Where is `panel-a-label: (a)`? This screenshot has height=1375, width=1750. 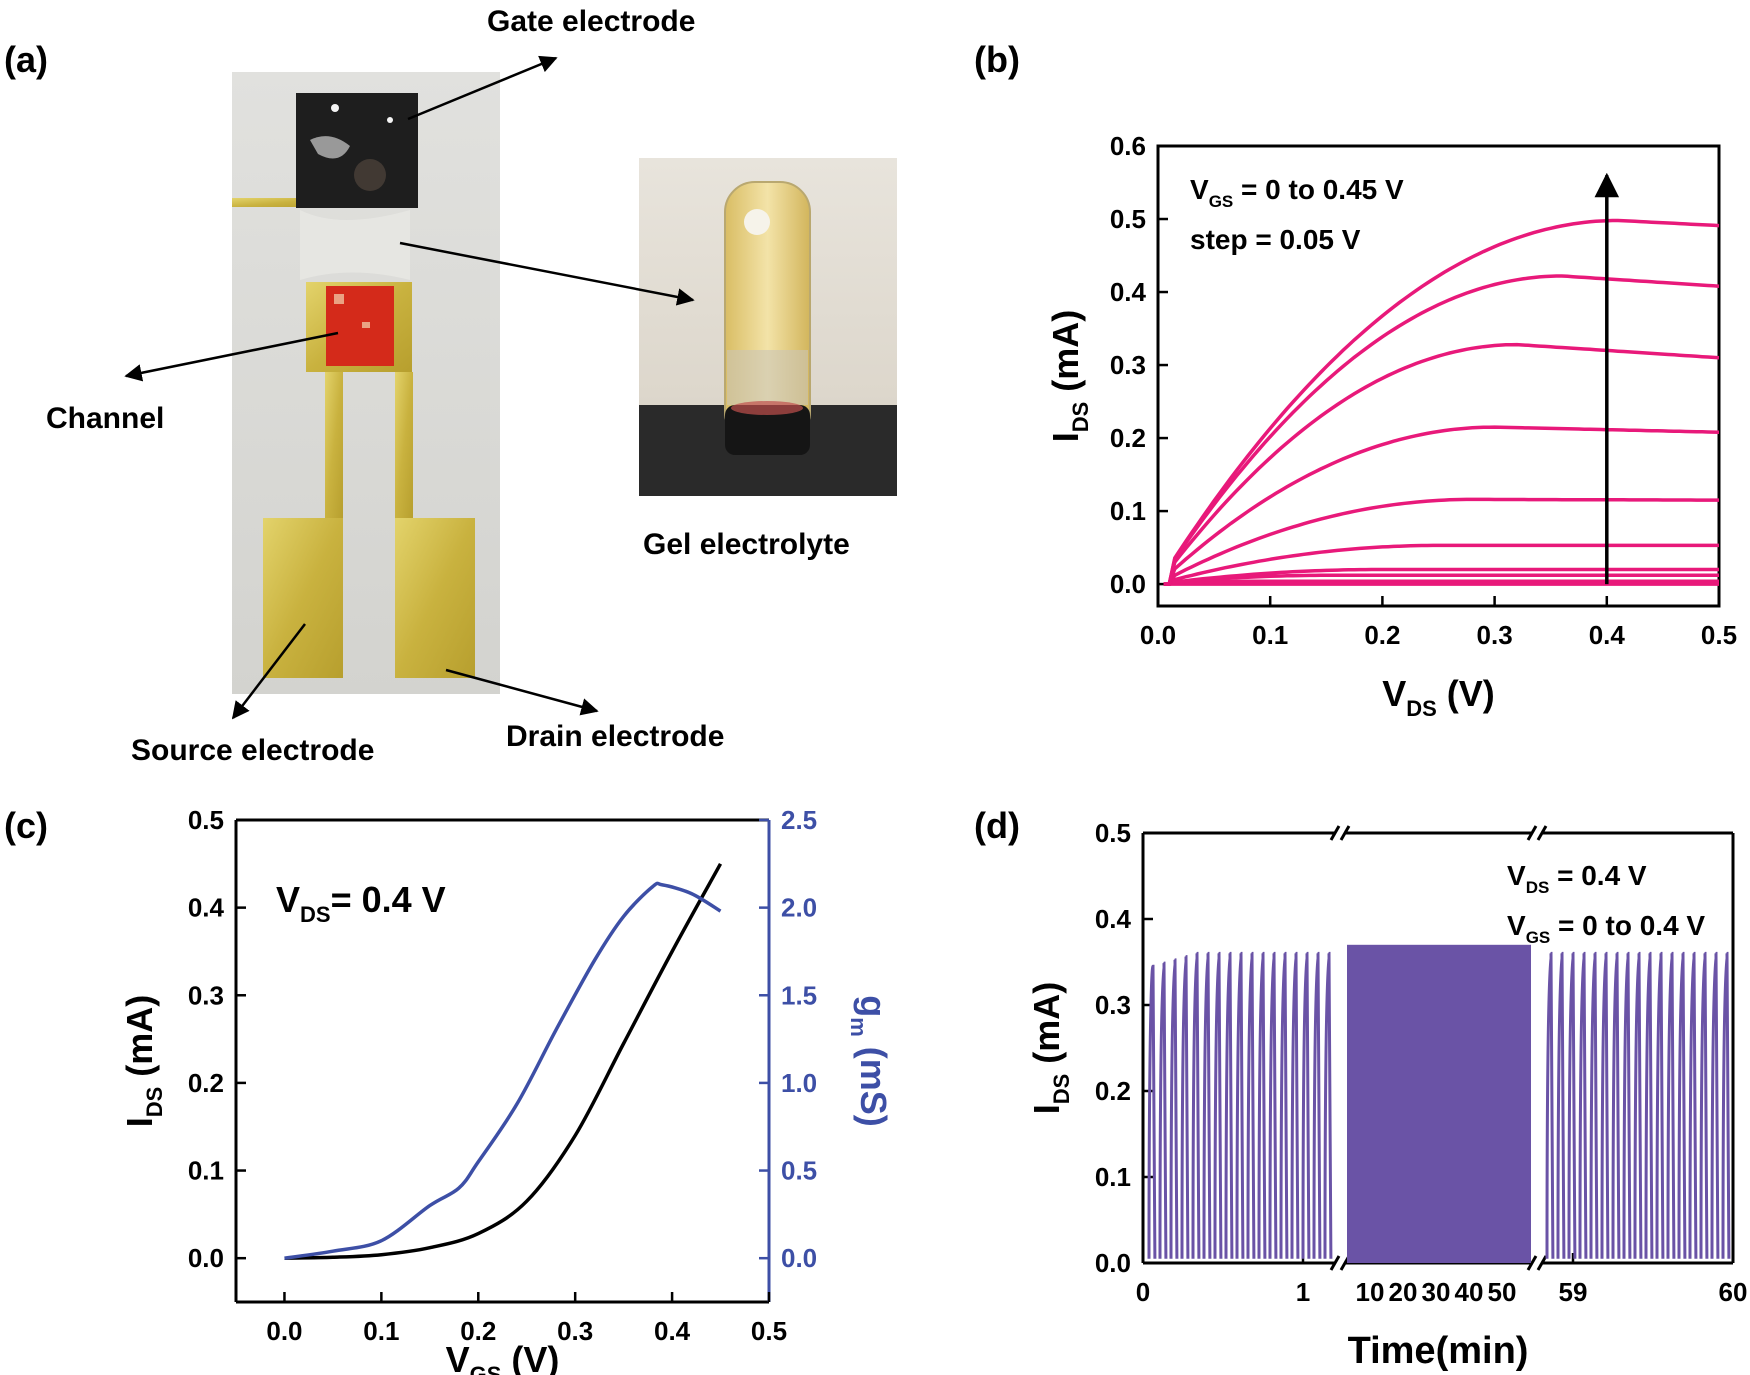 panel-a-label: (a) is located at coordinates (26, 59).